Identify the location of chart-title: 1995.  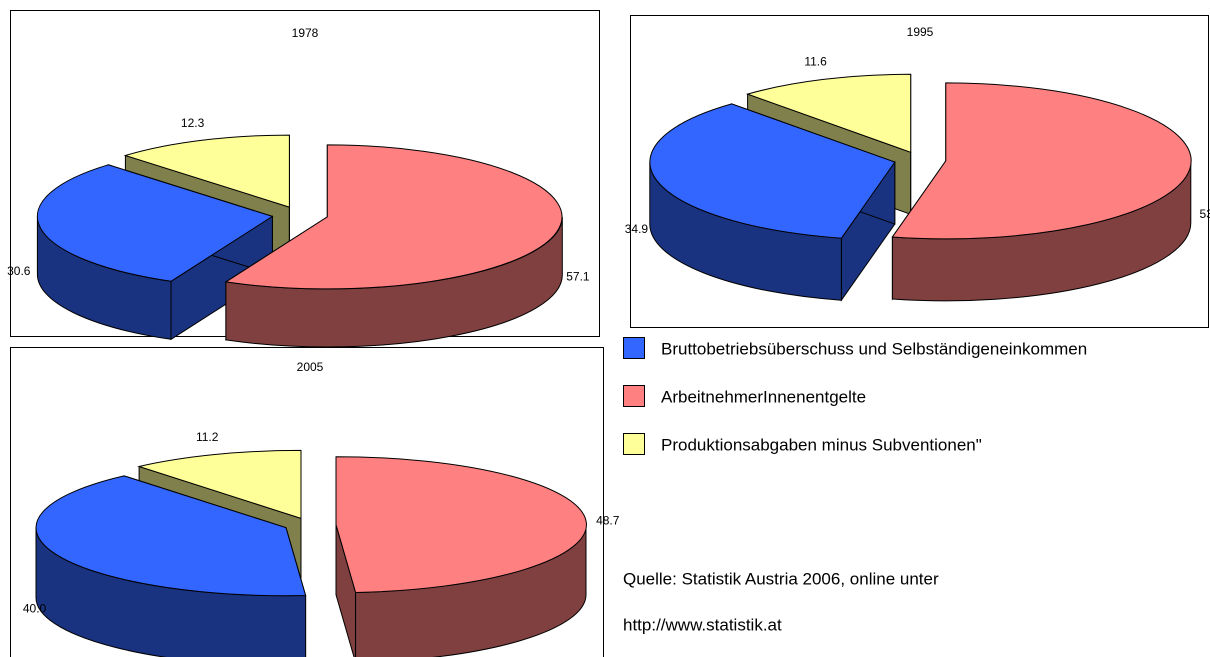
(920, 32).